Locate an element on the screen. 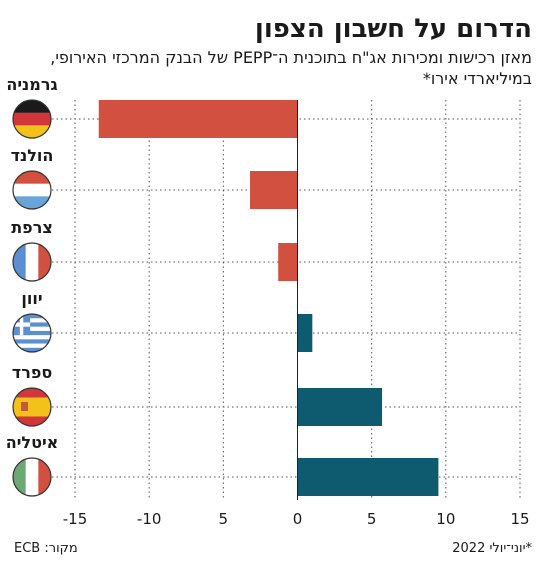 The width and height of the screenshot is (550, 562). source-credit: מקור: ECB is located at coordinates (46, 548).